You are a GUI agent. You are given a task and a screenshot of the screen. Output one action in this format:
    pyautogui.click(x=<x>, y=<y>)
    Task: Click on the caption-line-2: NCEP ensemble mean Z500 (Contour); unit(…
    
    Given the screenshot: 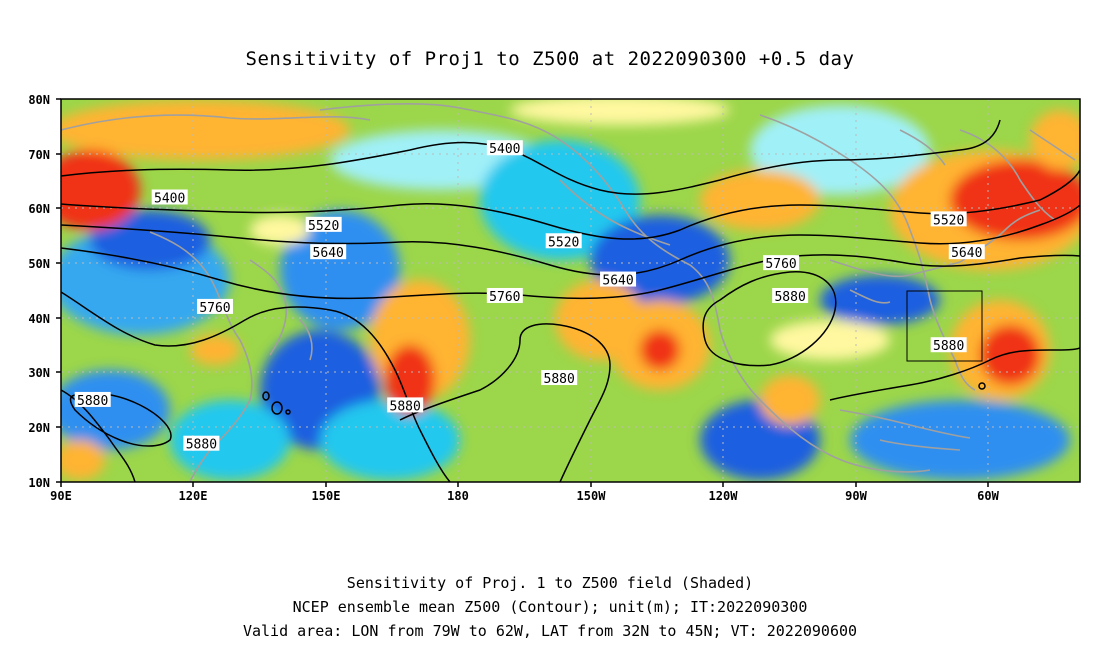 What is the action you would take?
    pyautogui.click(x=550, y=607)
    